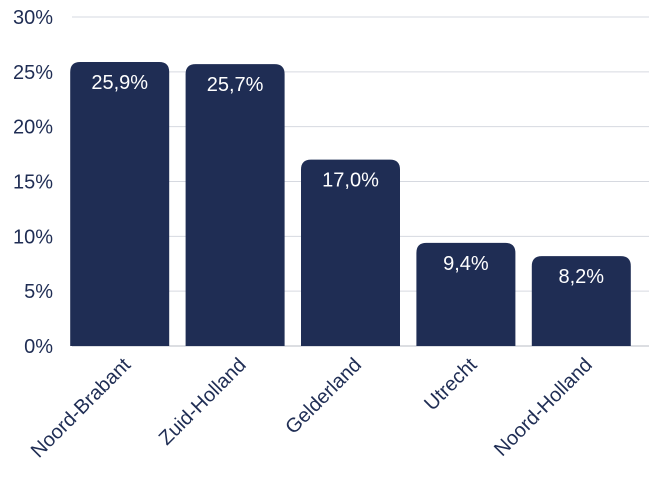 The height and width of the screenshot is (487, 649). I want to click on bar-value-label: 8,2%, so click(582, 277).